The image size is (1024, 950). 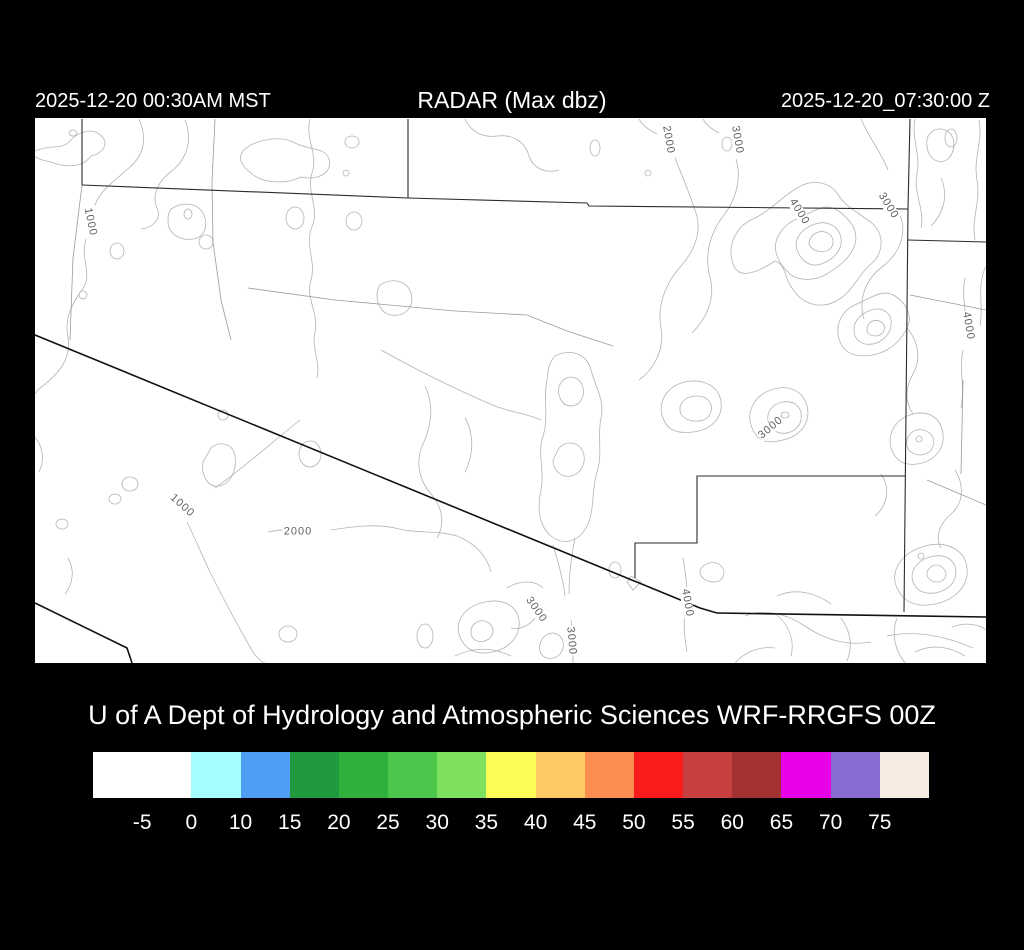 I want to click on colorbar-tick: 60, so click(x=732, y=822).